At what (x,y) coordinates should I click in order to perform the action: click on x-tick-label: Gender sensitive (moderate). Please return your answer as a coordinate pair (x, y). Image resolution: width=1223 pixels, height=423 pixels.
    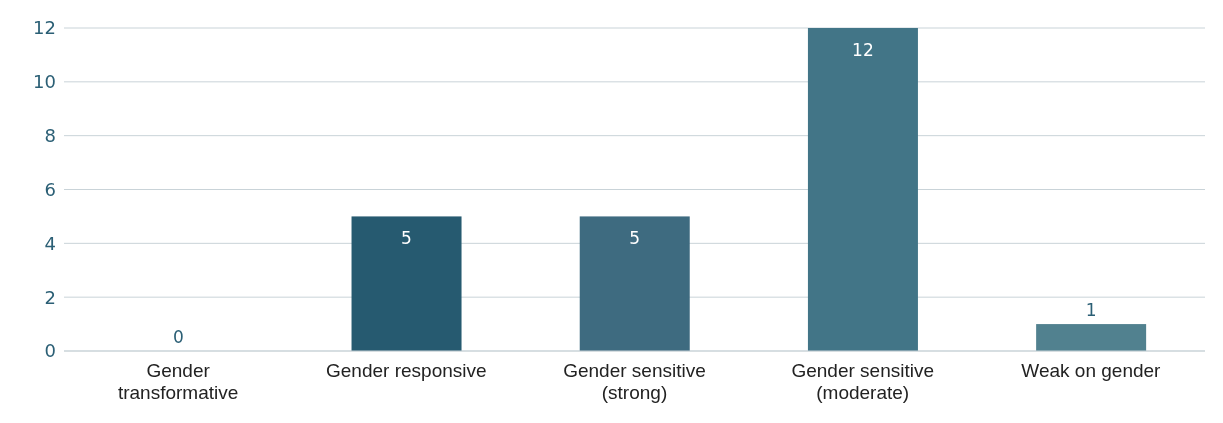
    Looking at the image, I should click on (862, 381).